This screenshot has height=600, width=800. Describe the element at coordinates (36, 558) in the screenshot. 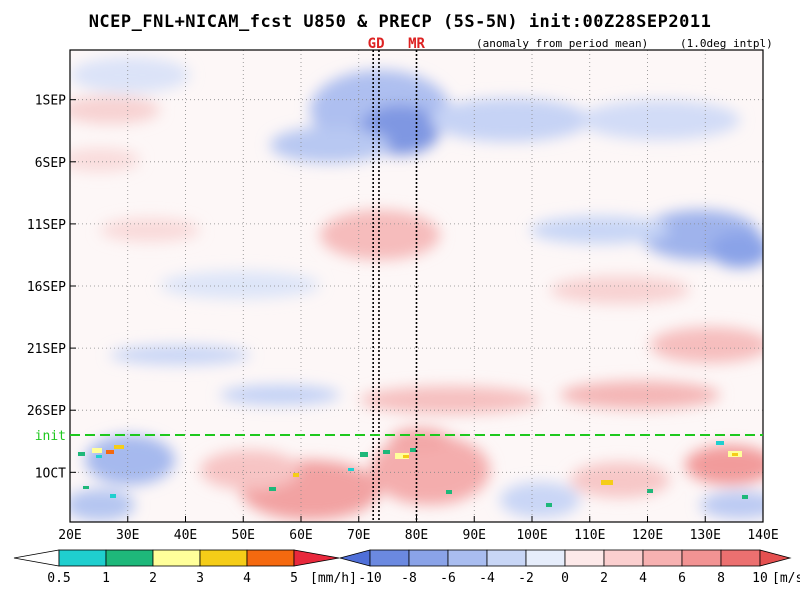

I see `precip-colorbar-low-arrow` at that location.